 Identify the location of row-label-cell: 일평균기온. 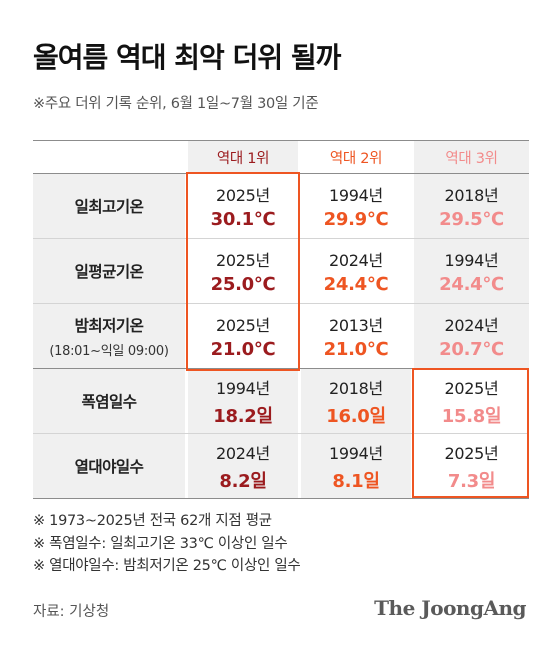
(109, 271).